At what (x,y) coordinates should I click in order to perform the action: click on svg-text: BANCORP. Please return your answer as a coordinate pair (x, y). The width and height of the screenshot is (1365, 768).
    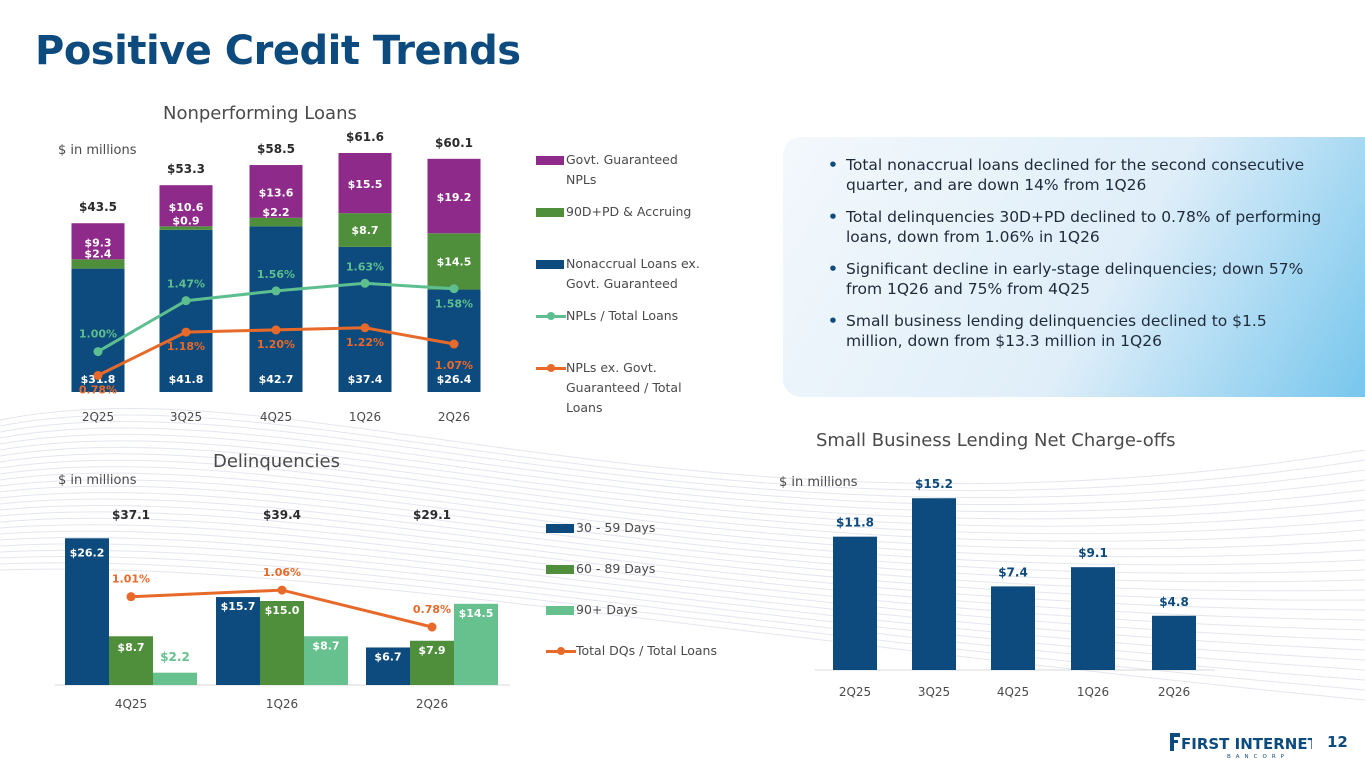
    Looking at the image, I should click on (1258, 757).